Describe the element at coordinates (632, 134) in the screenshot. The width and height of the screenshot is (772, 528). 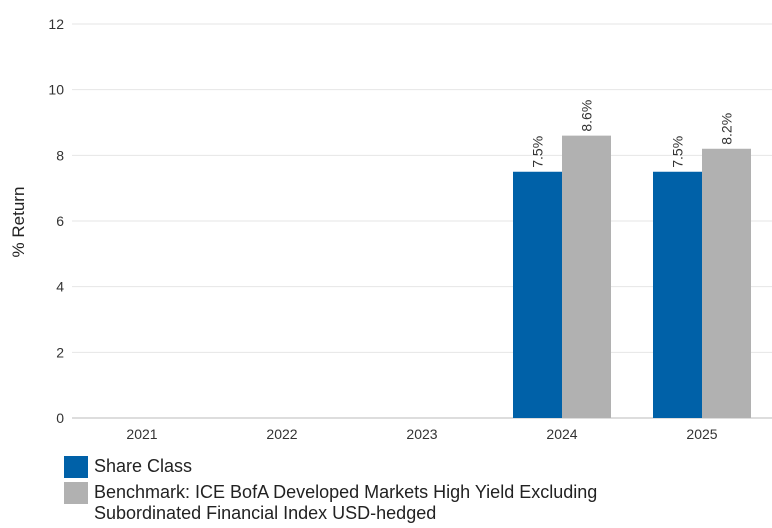
I see `data-labels: 7.5% 8.6% 7.5% 8.2%` at that location.